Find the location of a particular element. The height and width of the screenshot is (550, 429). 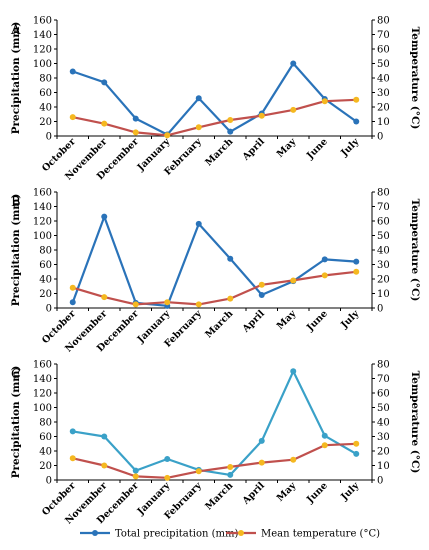

left-tick-label: 60 is located at coordinates (45, 93).